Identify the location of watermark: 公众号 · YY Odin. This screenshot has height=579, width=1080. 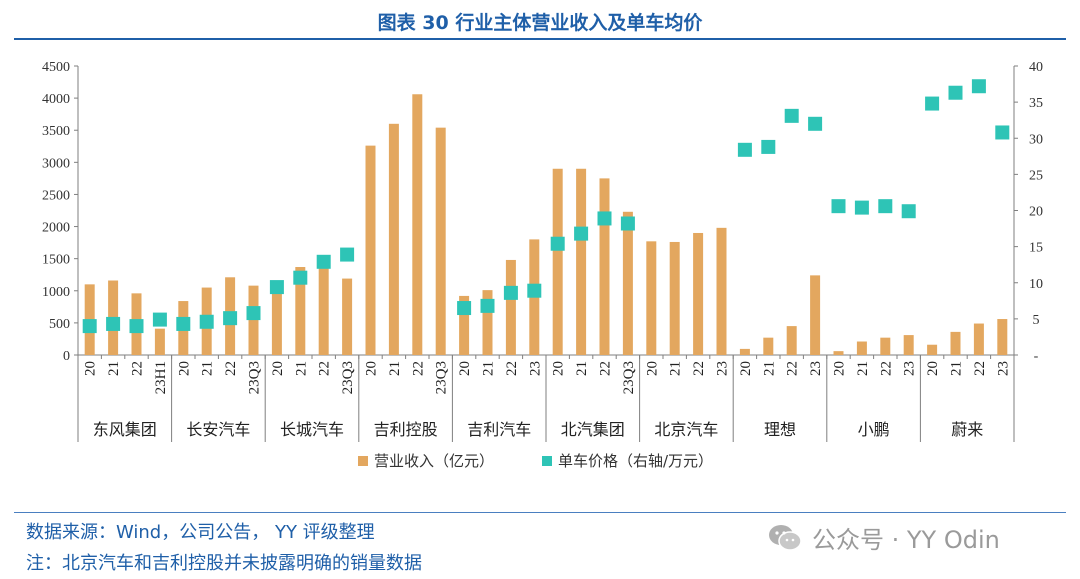
(884, 537).